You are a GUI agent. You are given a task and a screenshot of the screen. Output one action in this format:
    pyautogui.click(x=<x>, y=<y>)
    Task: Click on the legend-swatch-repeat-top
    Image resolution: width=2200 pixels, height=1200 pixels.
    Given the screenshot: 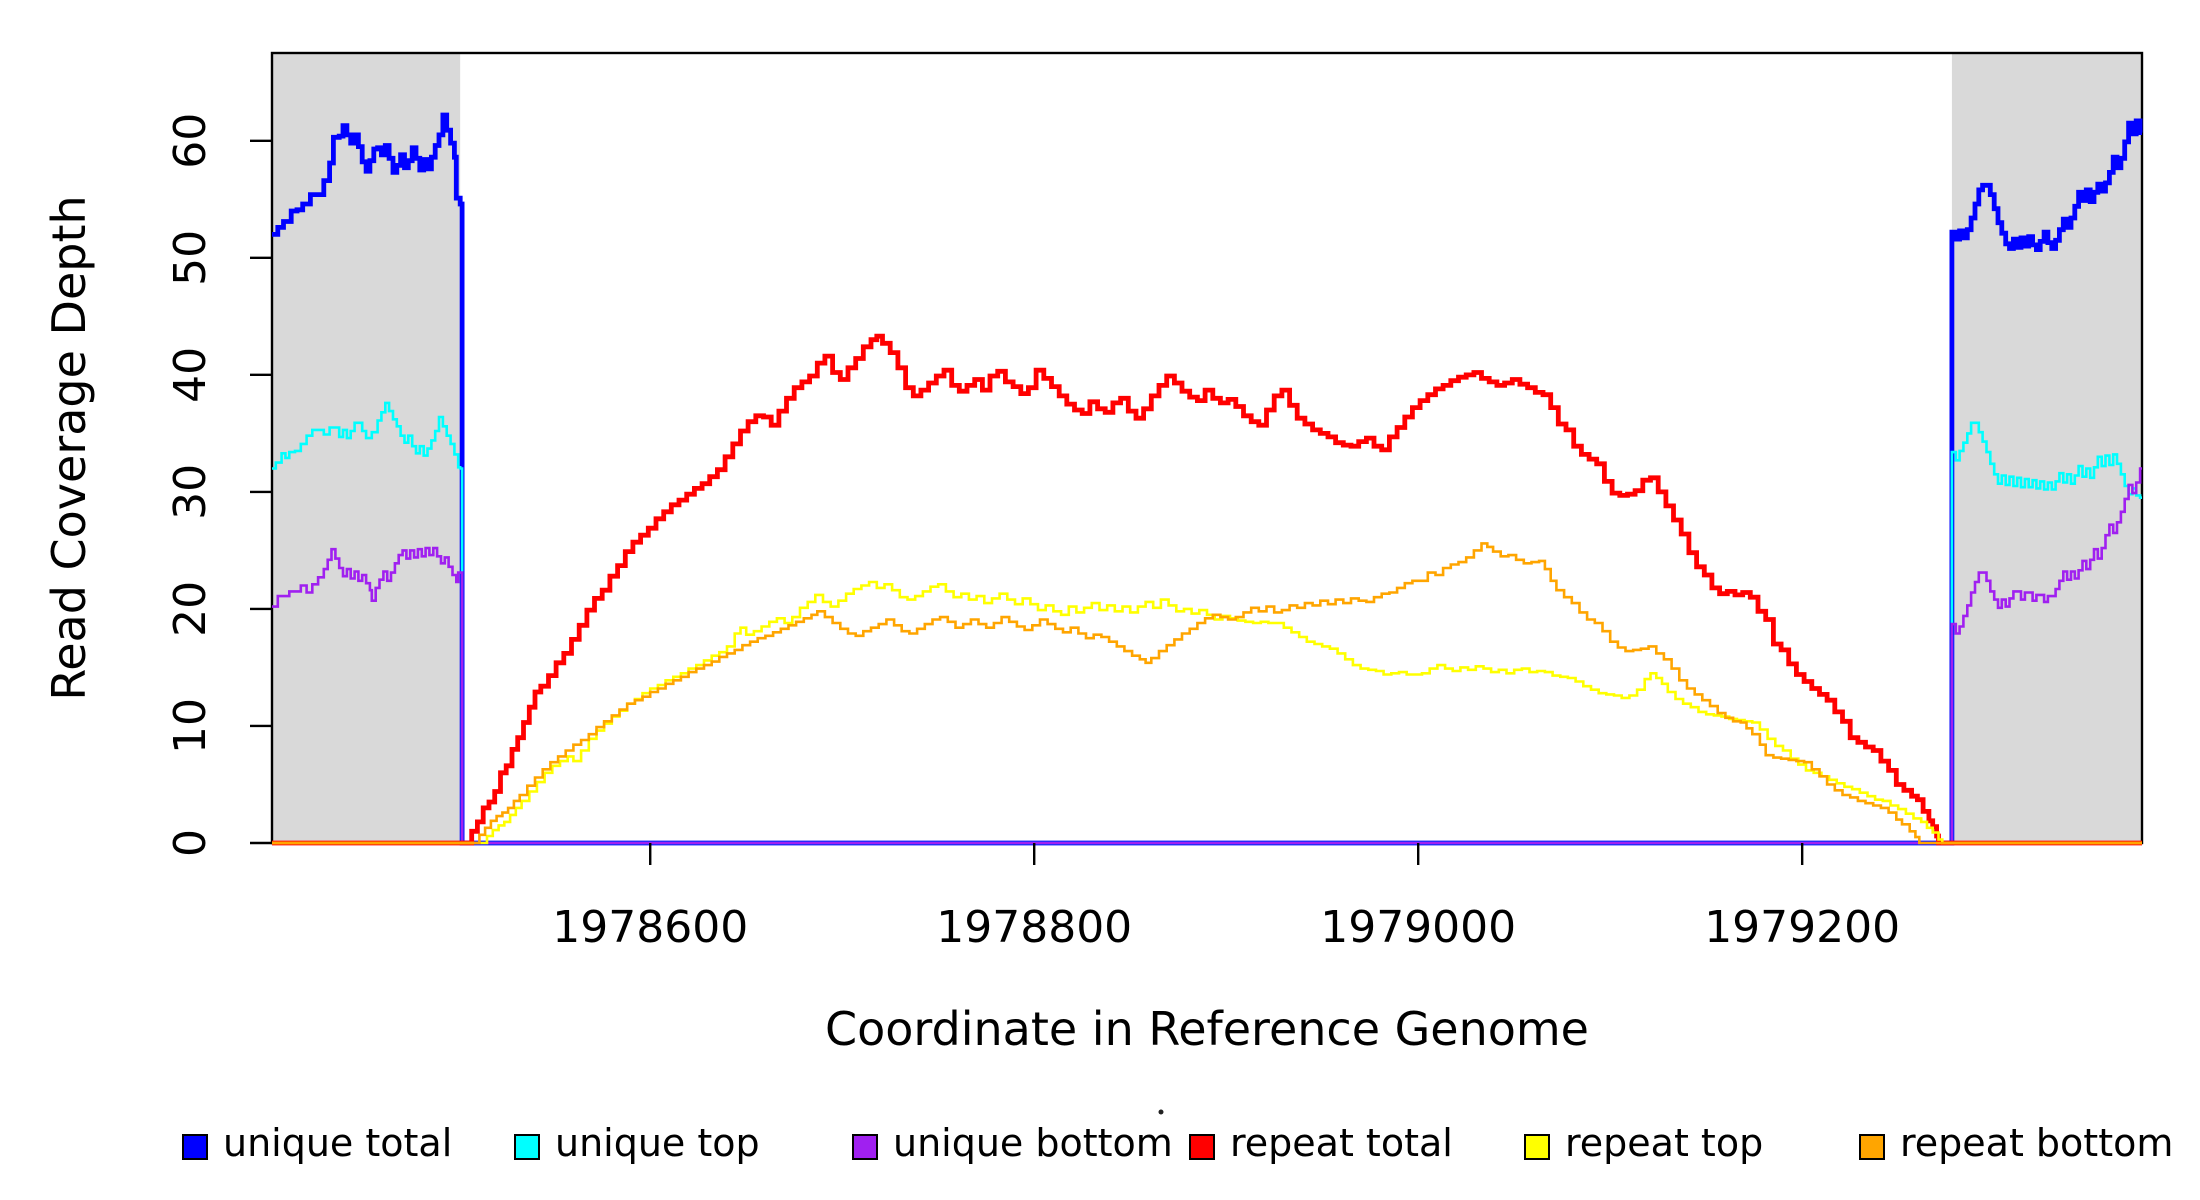 What is the action you would take?
    pyautogui.click(x=1537, y=1147)
    